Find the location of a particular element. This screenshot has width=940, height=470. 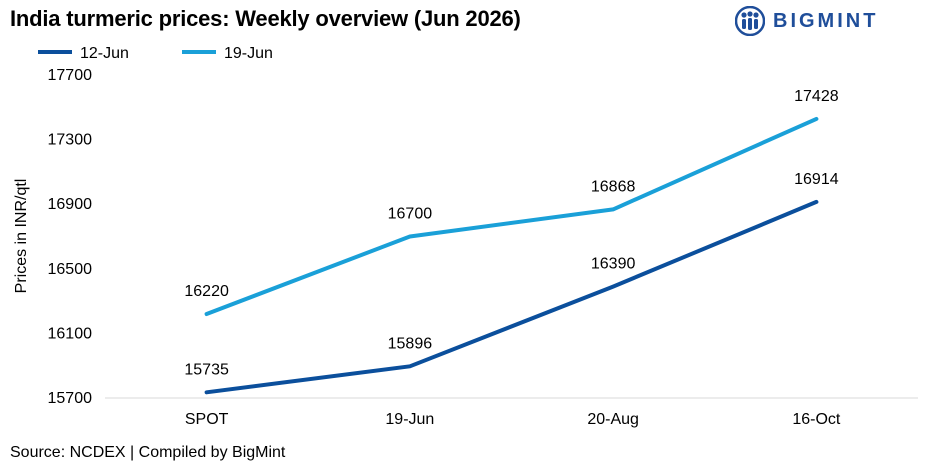

data-label: 16700 is located at coordinates (410, 214).